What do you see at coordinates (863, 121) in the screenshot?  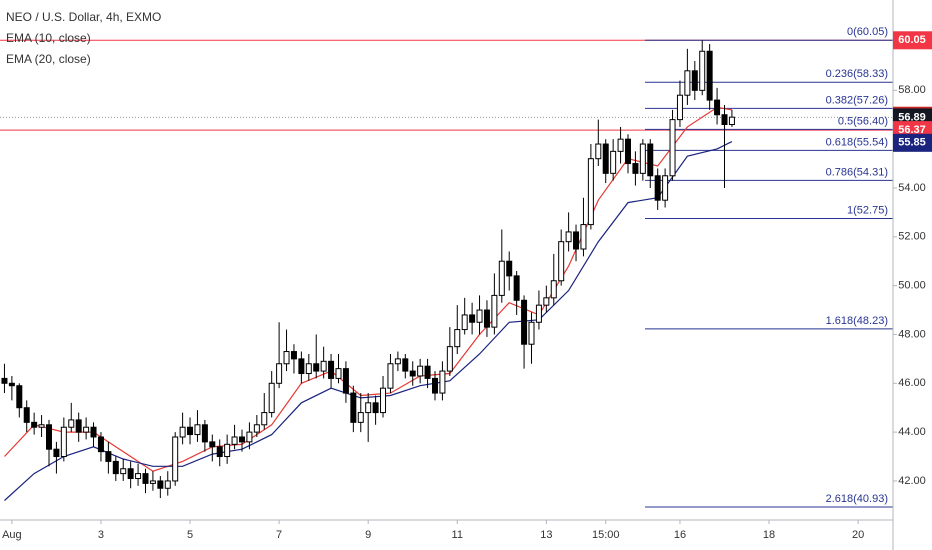 I see `fib-label: 0.5(56.40)` at bounding box center [863, 121].